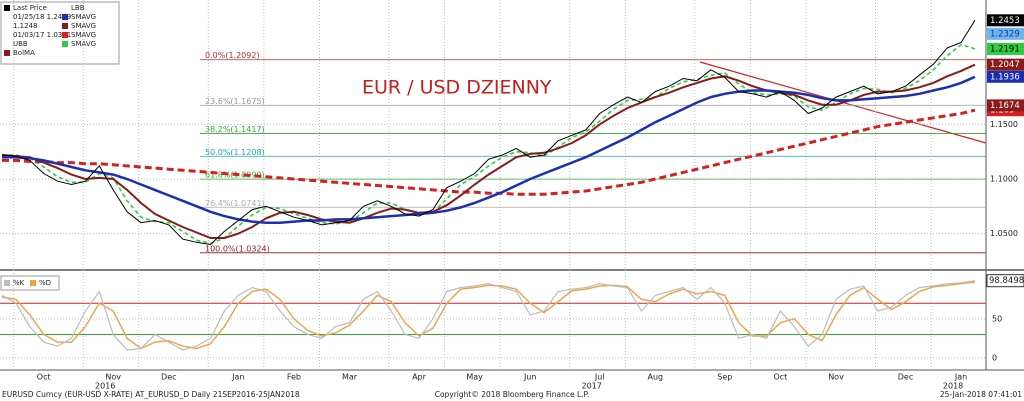  Describe the element at coordinates (294, 377) in the screenshot. I see `x-tick-label: Feb` at that location.